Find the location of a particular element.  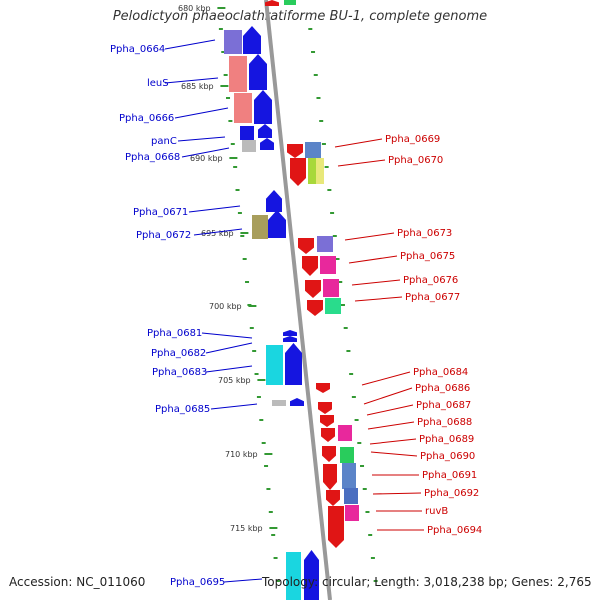

gene-label-reverse: Ppha_0688 is located at coordinates (444, 422).